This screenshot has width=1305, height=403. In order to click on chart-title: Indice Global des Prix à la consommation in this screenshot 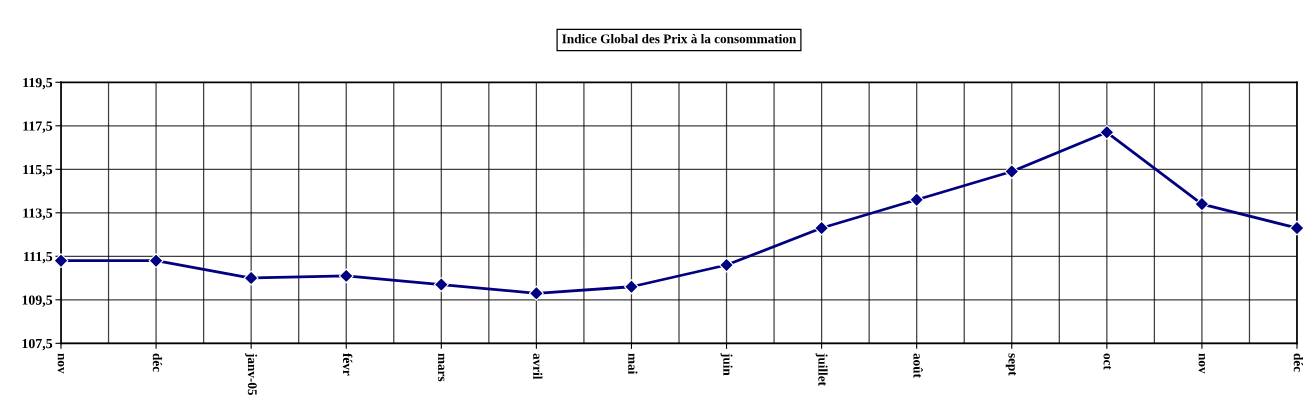, I will do `click(679, 39)`.